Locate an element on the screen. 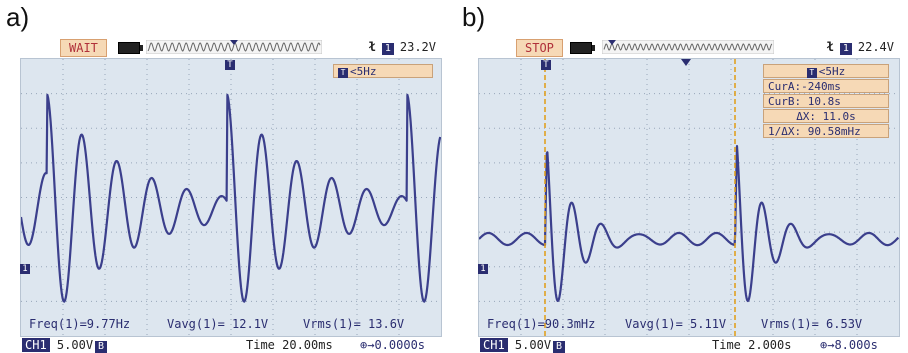 The image size is (908, 353). trigger-level: 23.2V is located at coordinates (417, 47).